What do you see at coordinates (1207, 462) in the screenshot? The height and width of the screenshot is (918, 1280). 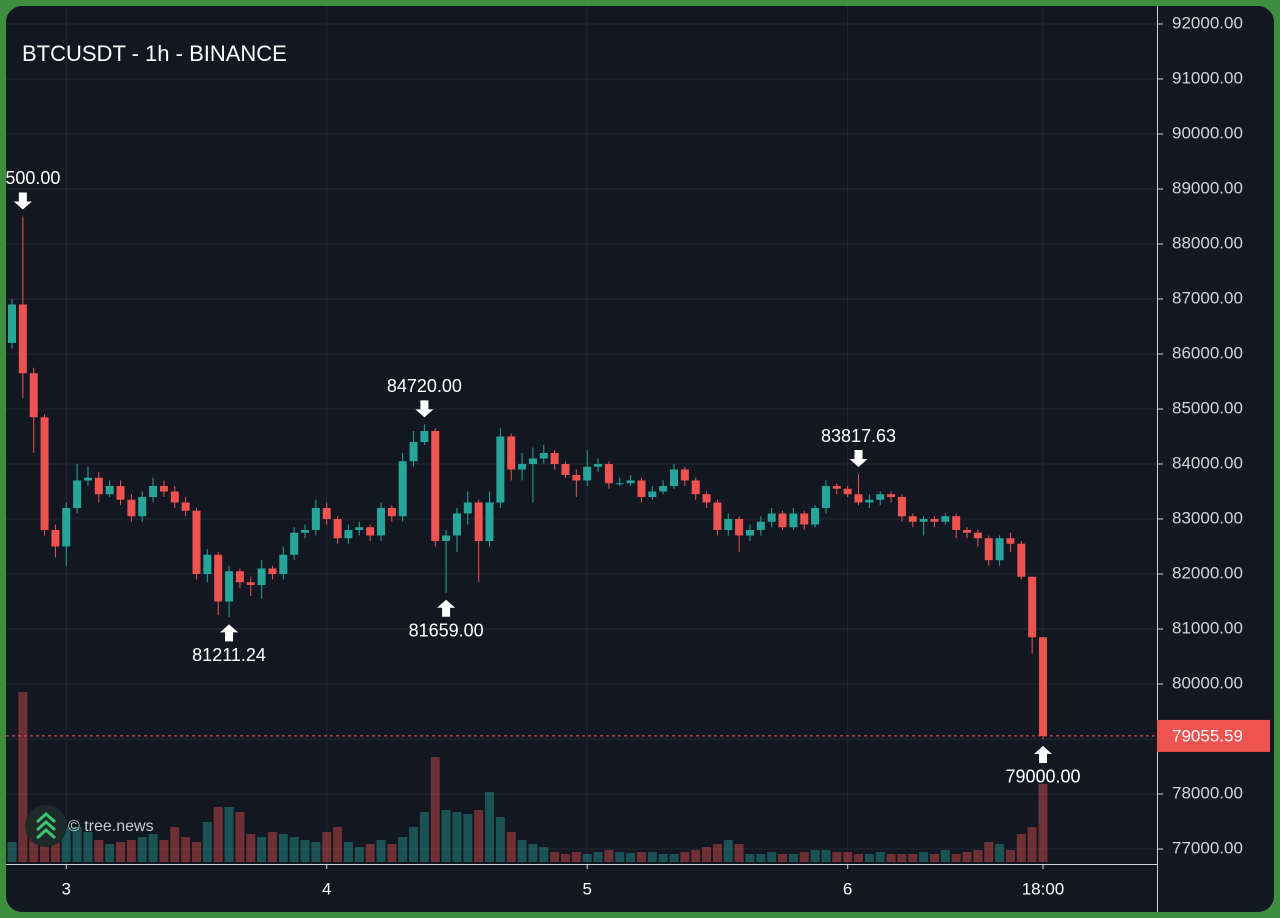 I see `y-tick-label: 84000.00` at bounding box center [1207, 462].